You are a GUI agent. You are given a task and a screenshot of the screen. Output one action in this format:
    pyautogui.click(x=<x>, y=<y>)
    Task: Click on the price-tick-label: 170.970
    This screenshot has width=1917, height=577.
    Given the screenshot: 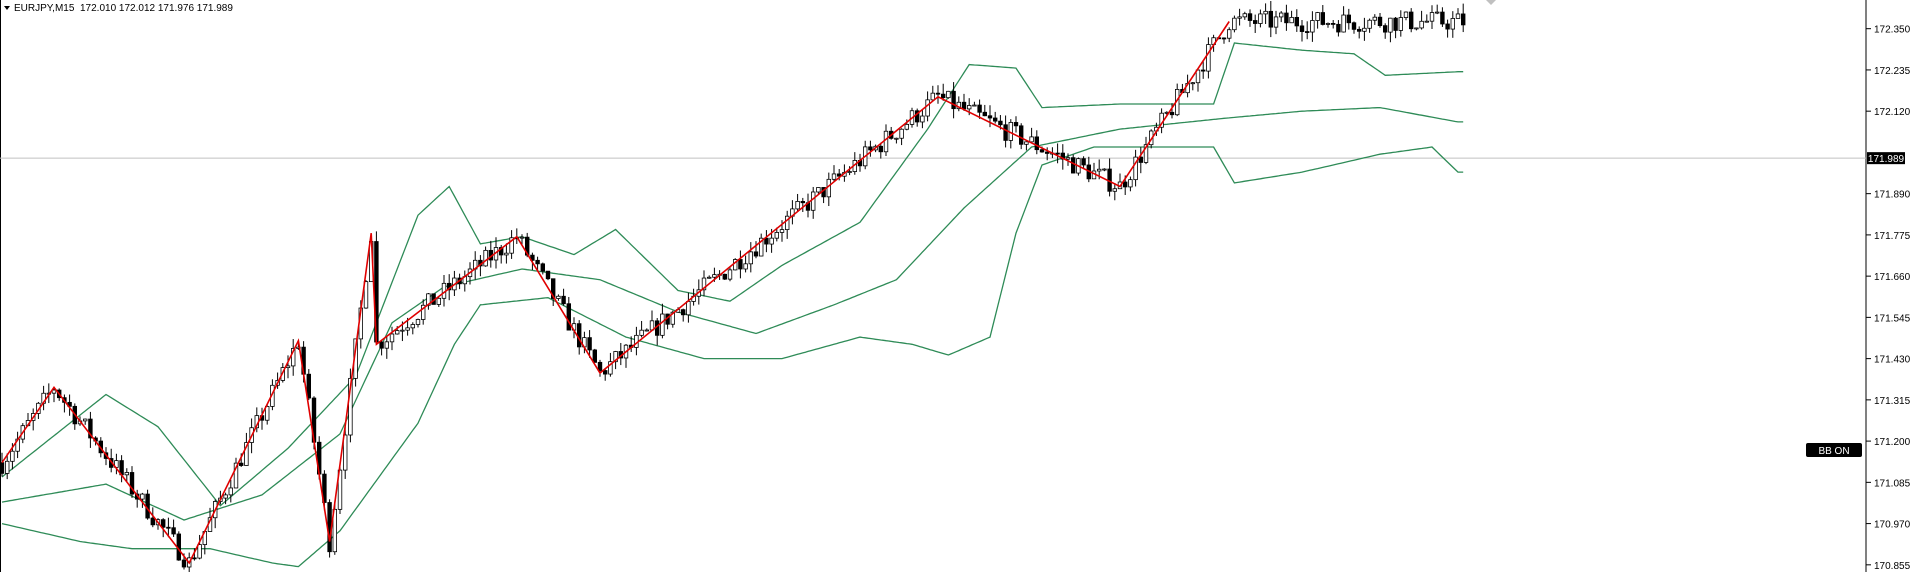 What is the action you would take?
    pyautogui.click(x=1892, y=525)
    